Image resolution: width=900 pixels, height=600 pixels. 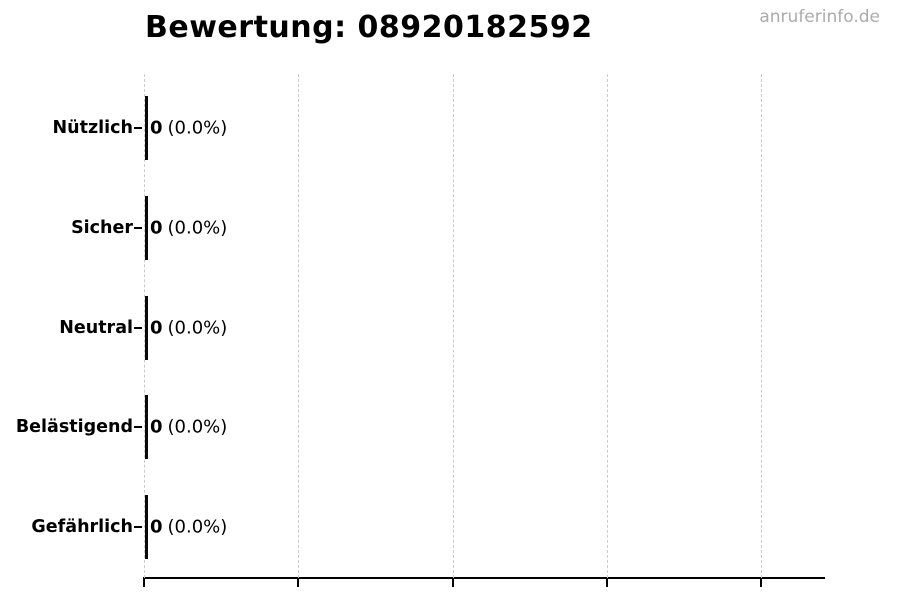 What do you see at coordinates (74, 427) in the screenshot?
I see `category-label: Belästigend` at bounding box center [74, 427].